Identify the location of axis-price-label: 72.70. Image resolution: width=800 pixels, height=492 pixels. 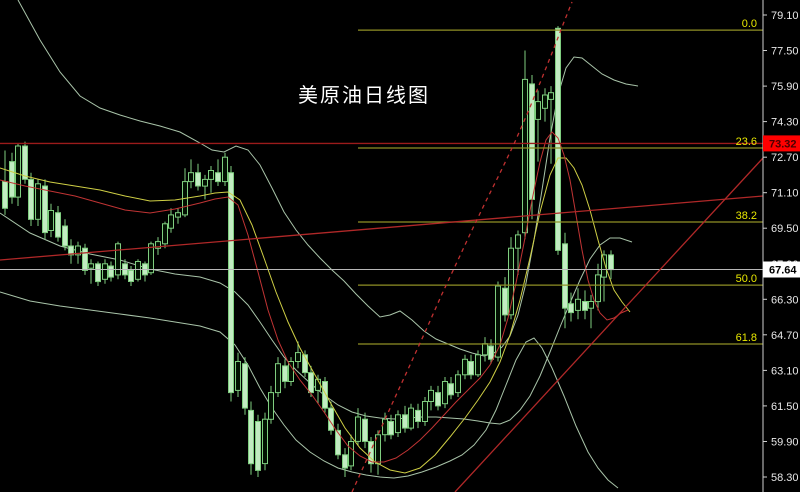
(785, 158).